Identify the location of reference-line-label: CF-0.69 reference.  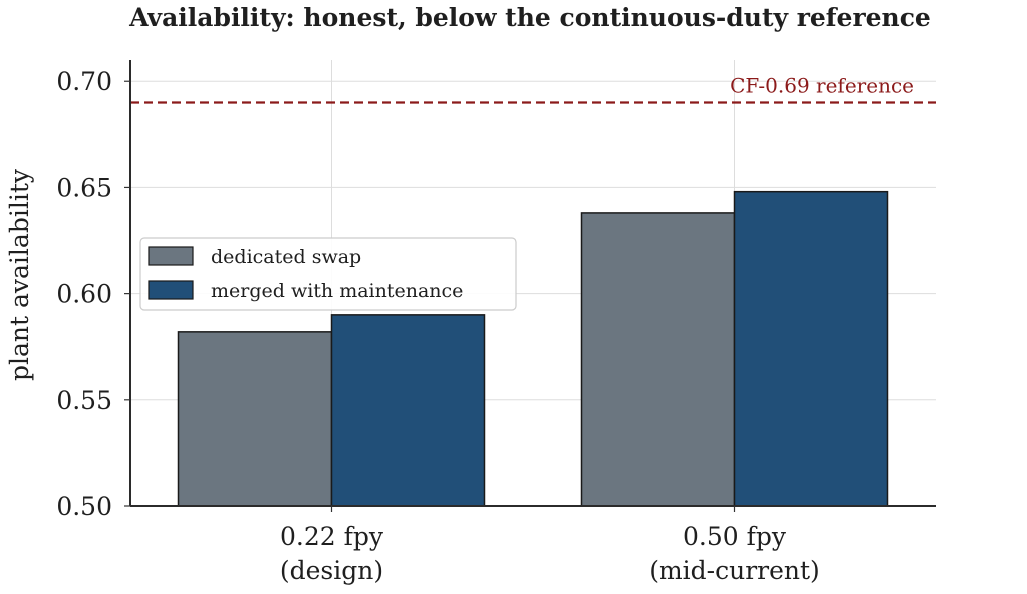
(822, 85).